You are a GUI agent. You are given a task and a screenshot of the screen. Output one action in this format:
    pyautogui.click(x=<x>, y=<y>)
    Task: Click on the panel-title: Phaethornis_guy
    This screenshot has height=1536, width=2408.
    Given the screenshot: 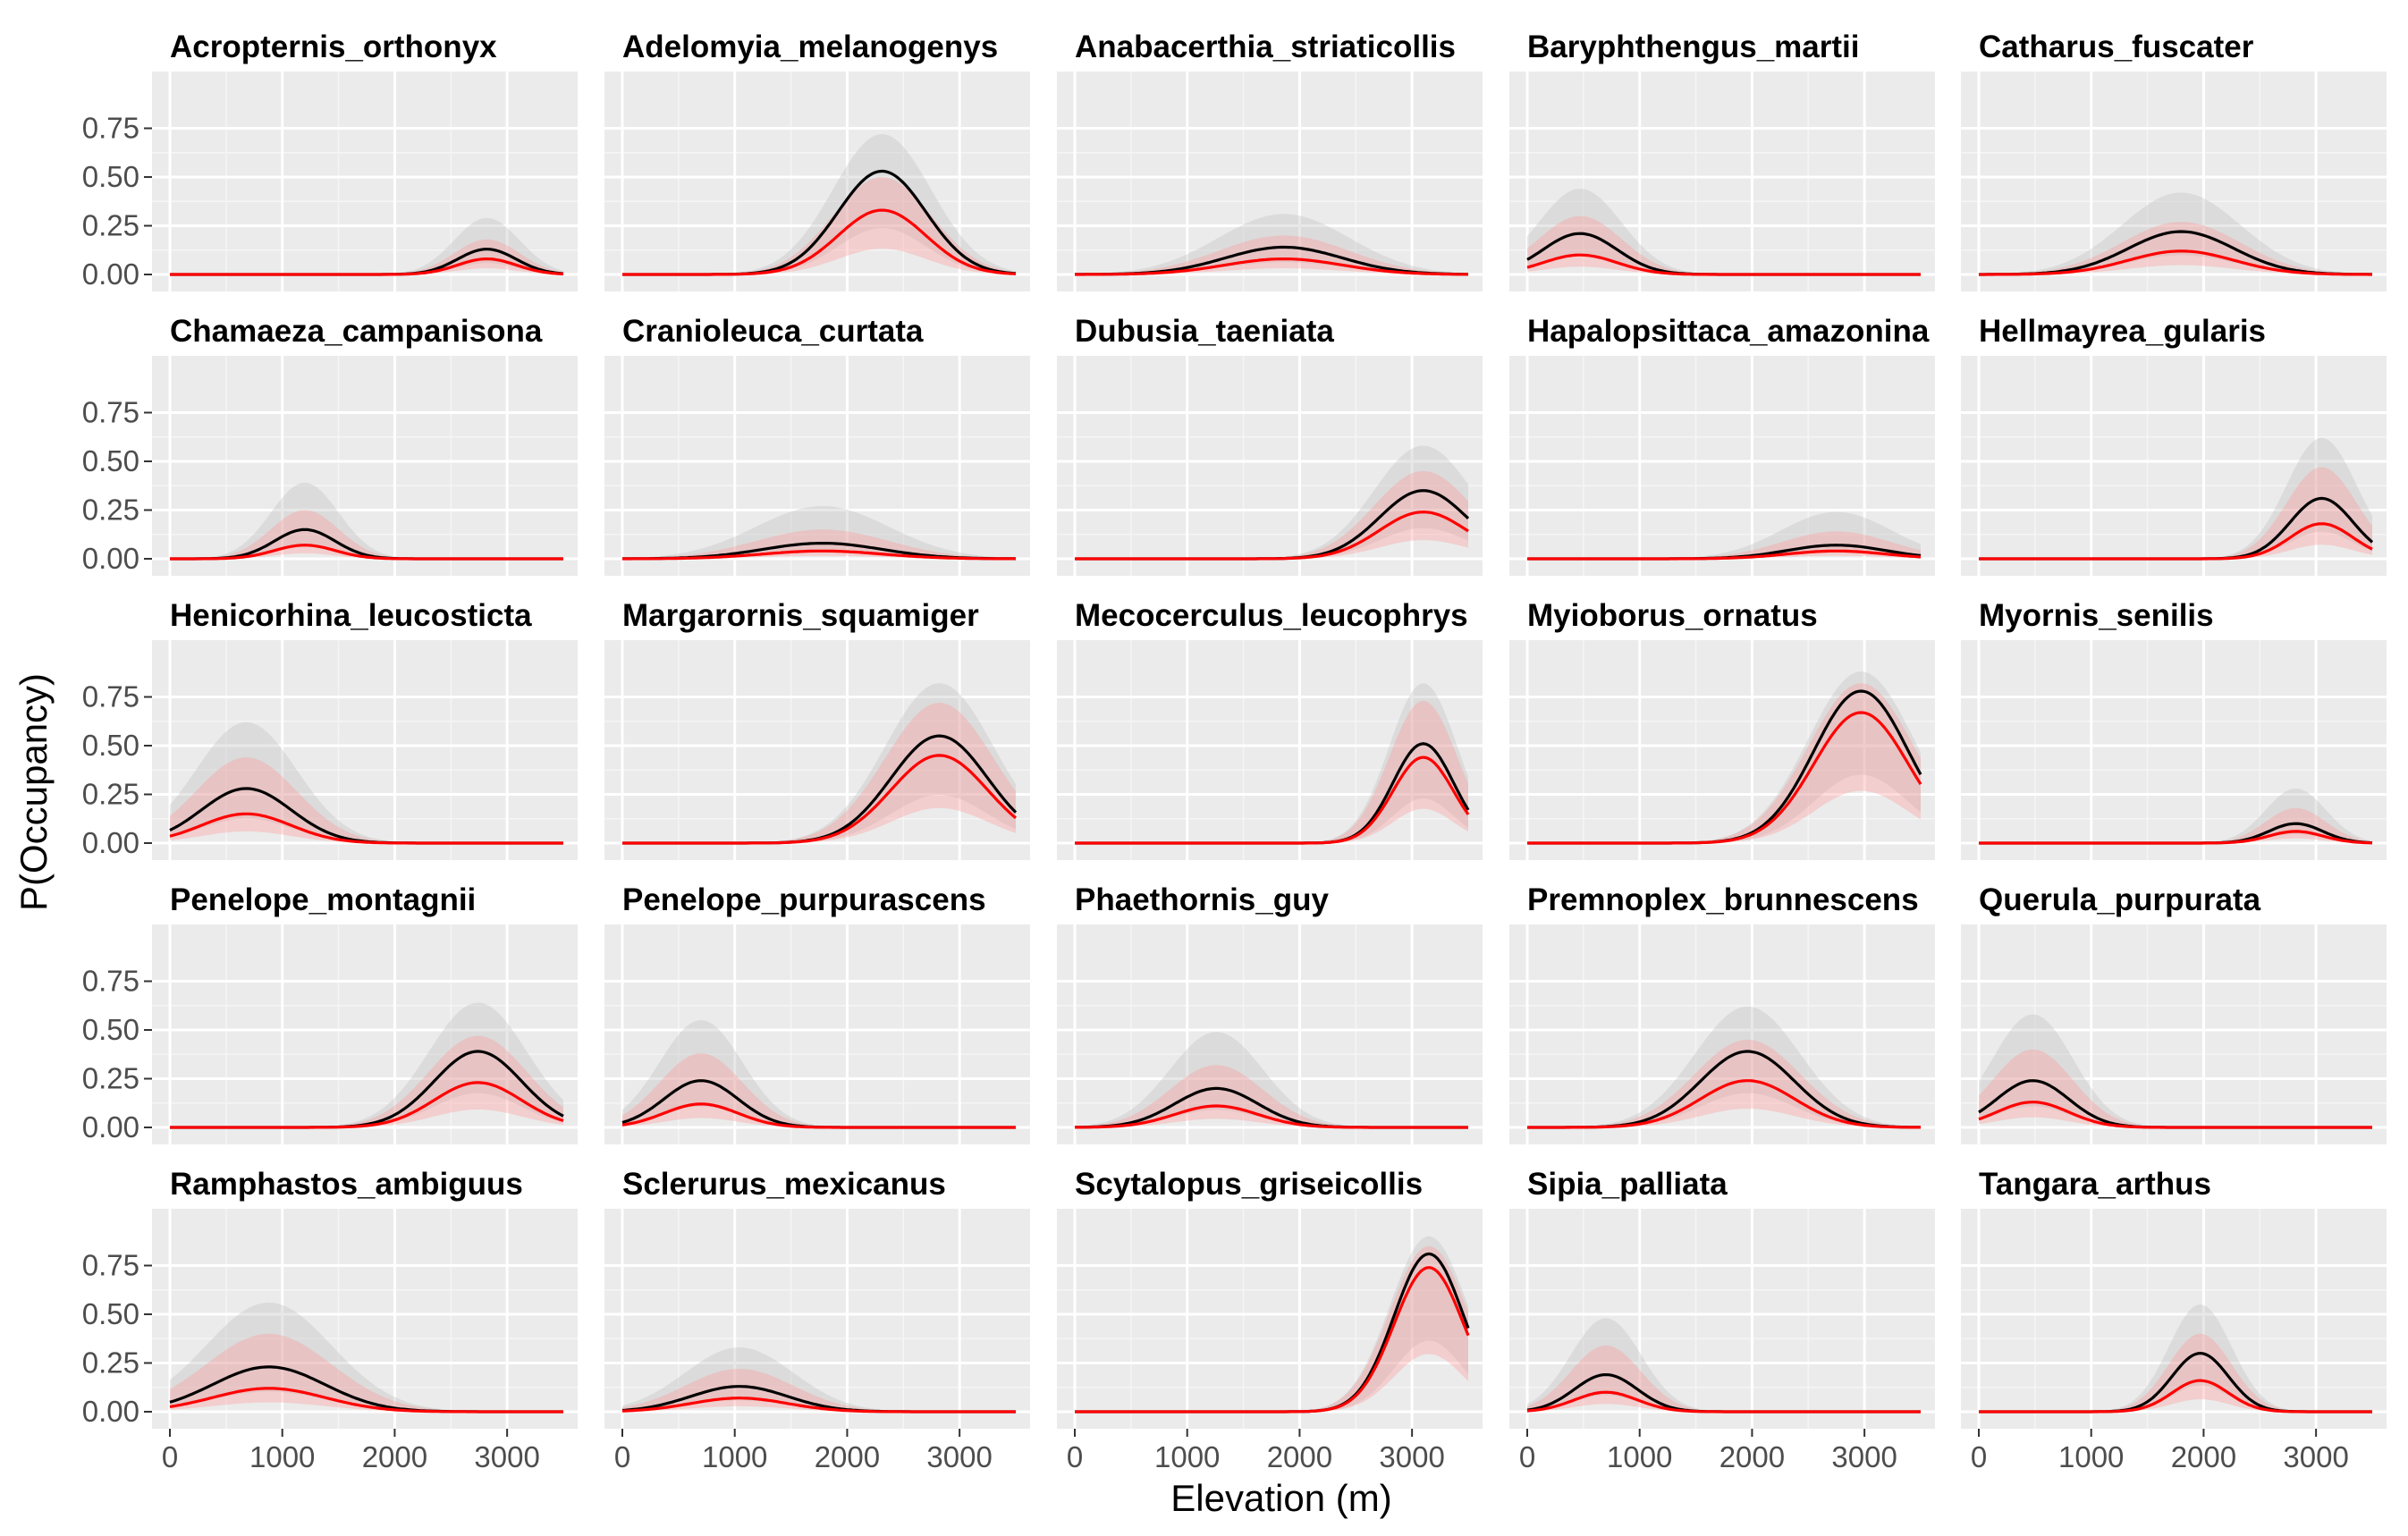 What is the action you would take?
    pyautogui.click(x=1202, y=899)
    